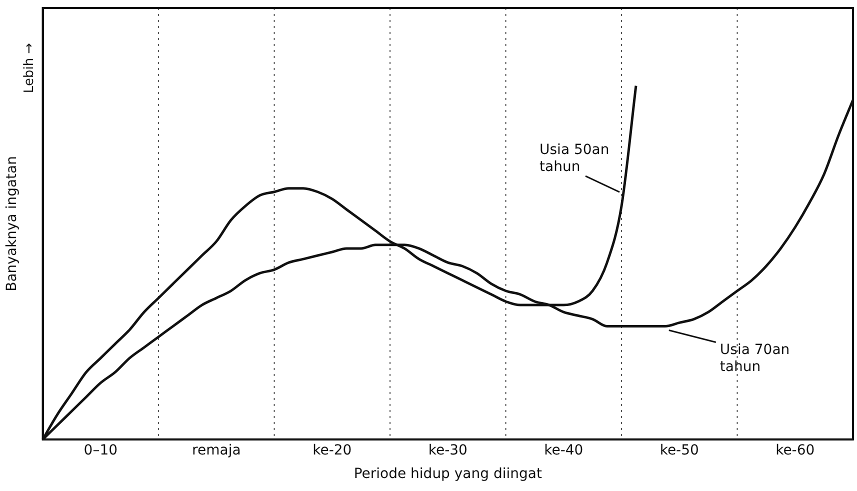 Image resolution: width=857 pixels, height=491 pixels. Describe the element at coordinates (216, 450) in the screenshot. I see `x-tick-label: remaja` at that location.